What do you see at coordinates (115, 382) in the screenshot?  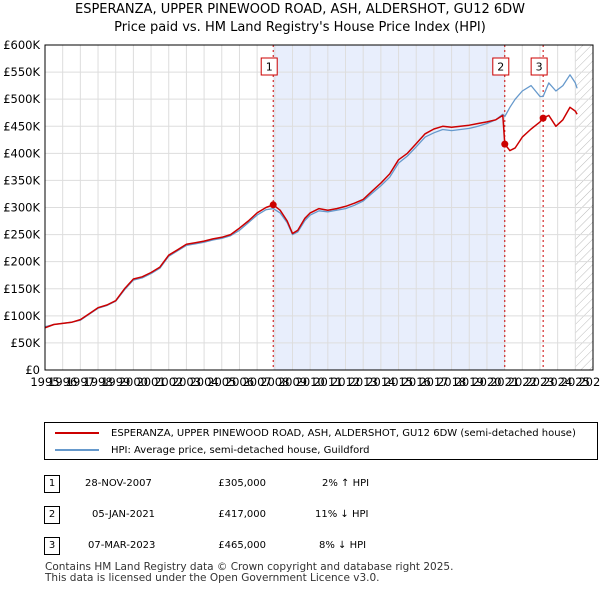 I see `x-tick-label: 1999` at bounding box center [115, 382].